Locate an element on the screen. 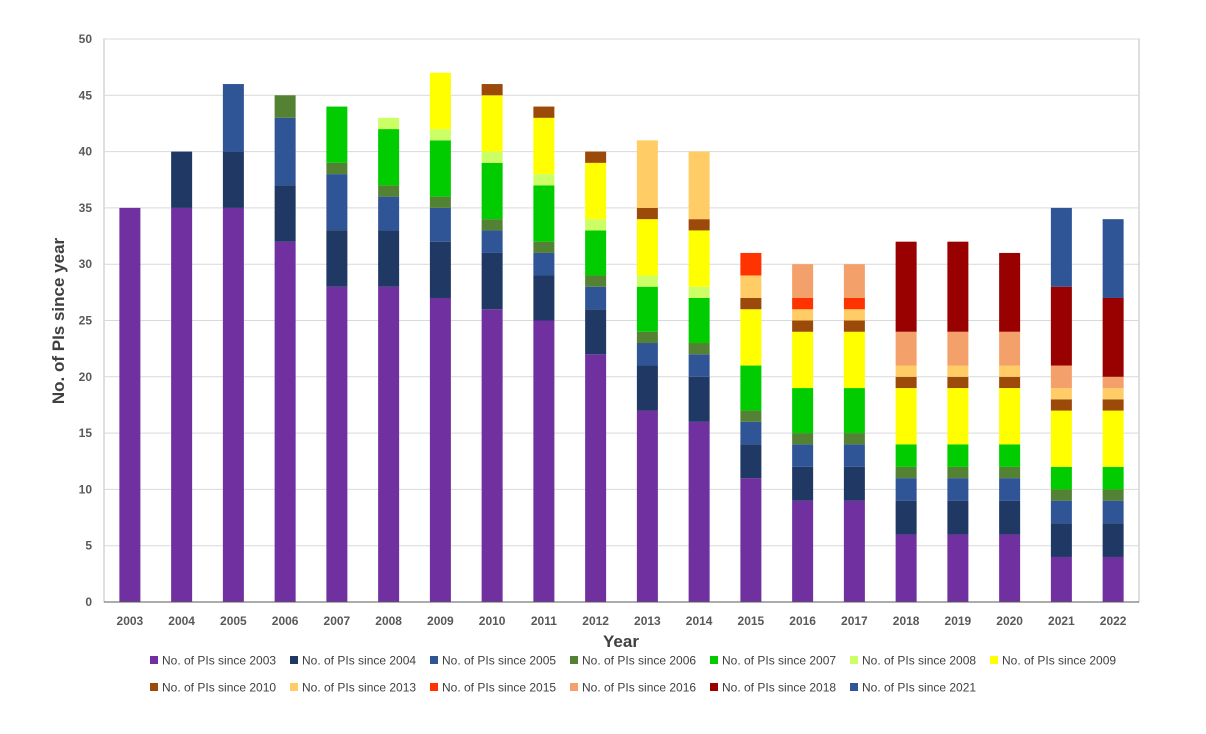 Image resolution: width=1206 pixels, height=734 pixels. bar-segment-2022-s12 is located at coordinates (1113, 258).